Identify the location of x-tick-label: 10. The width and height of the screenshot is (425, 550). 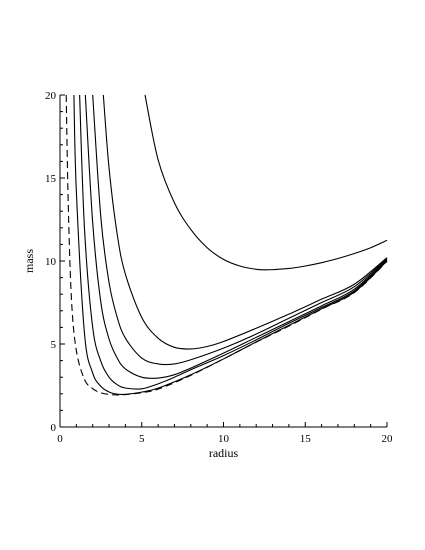
(224, 439).